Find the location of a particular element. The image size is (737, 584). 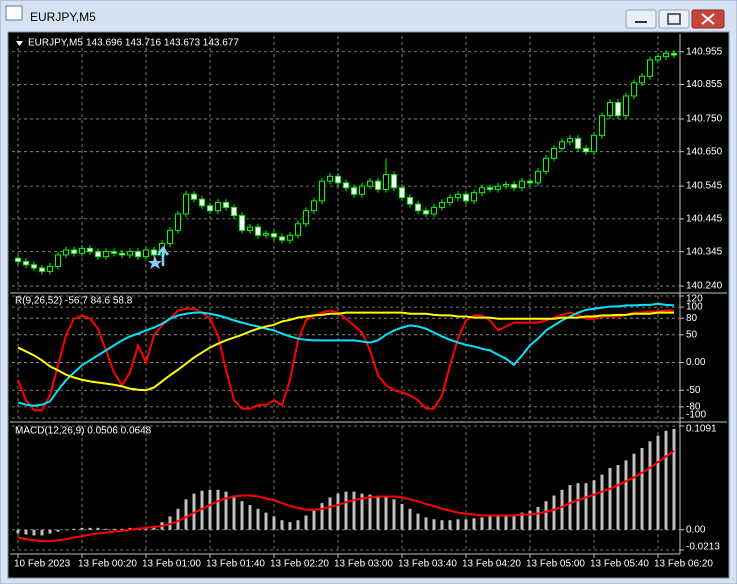

minimize-button is located at coordinates (641, 19).